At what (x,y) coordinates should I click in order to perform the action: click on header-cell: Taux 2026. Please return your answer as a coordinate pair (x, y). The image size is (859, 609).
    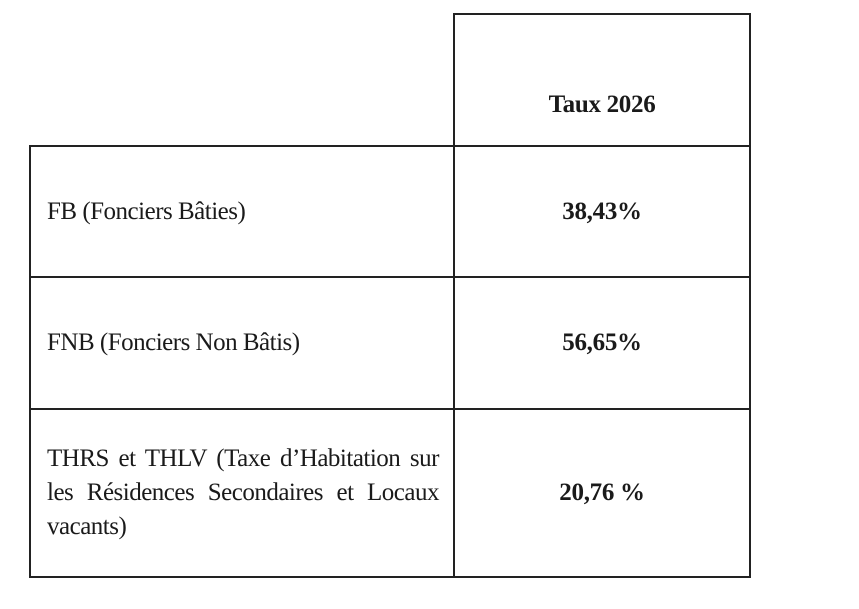
    Looking at the image, I should click on (602, 80).